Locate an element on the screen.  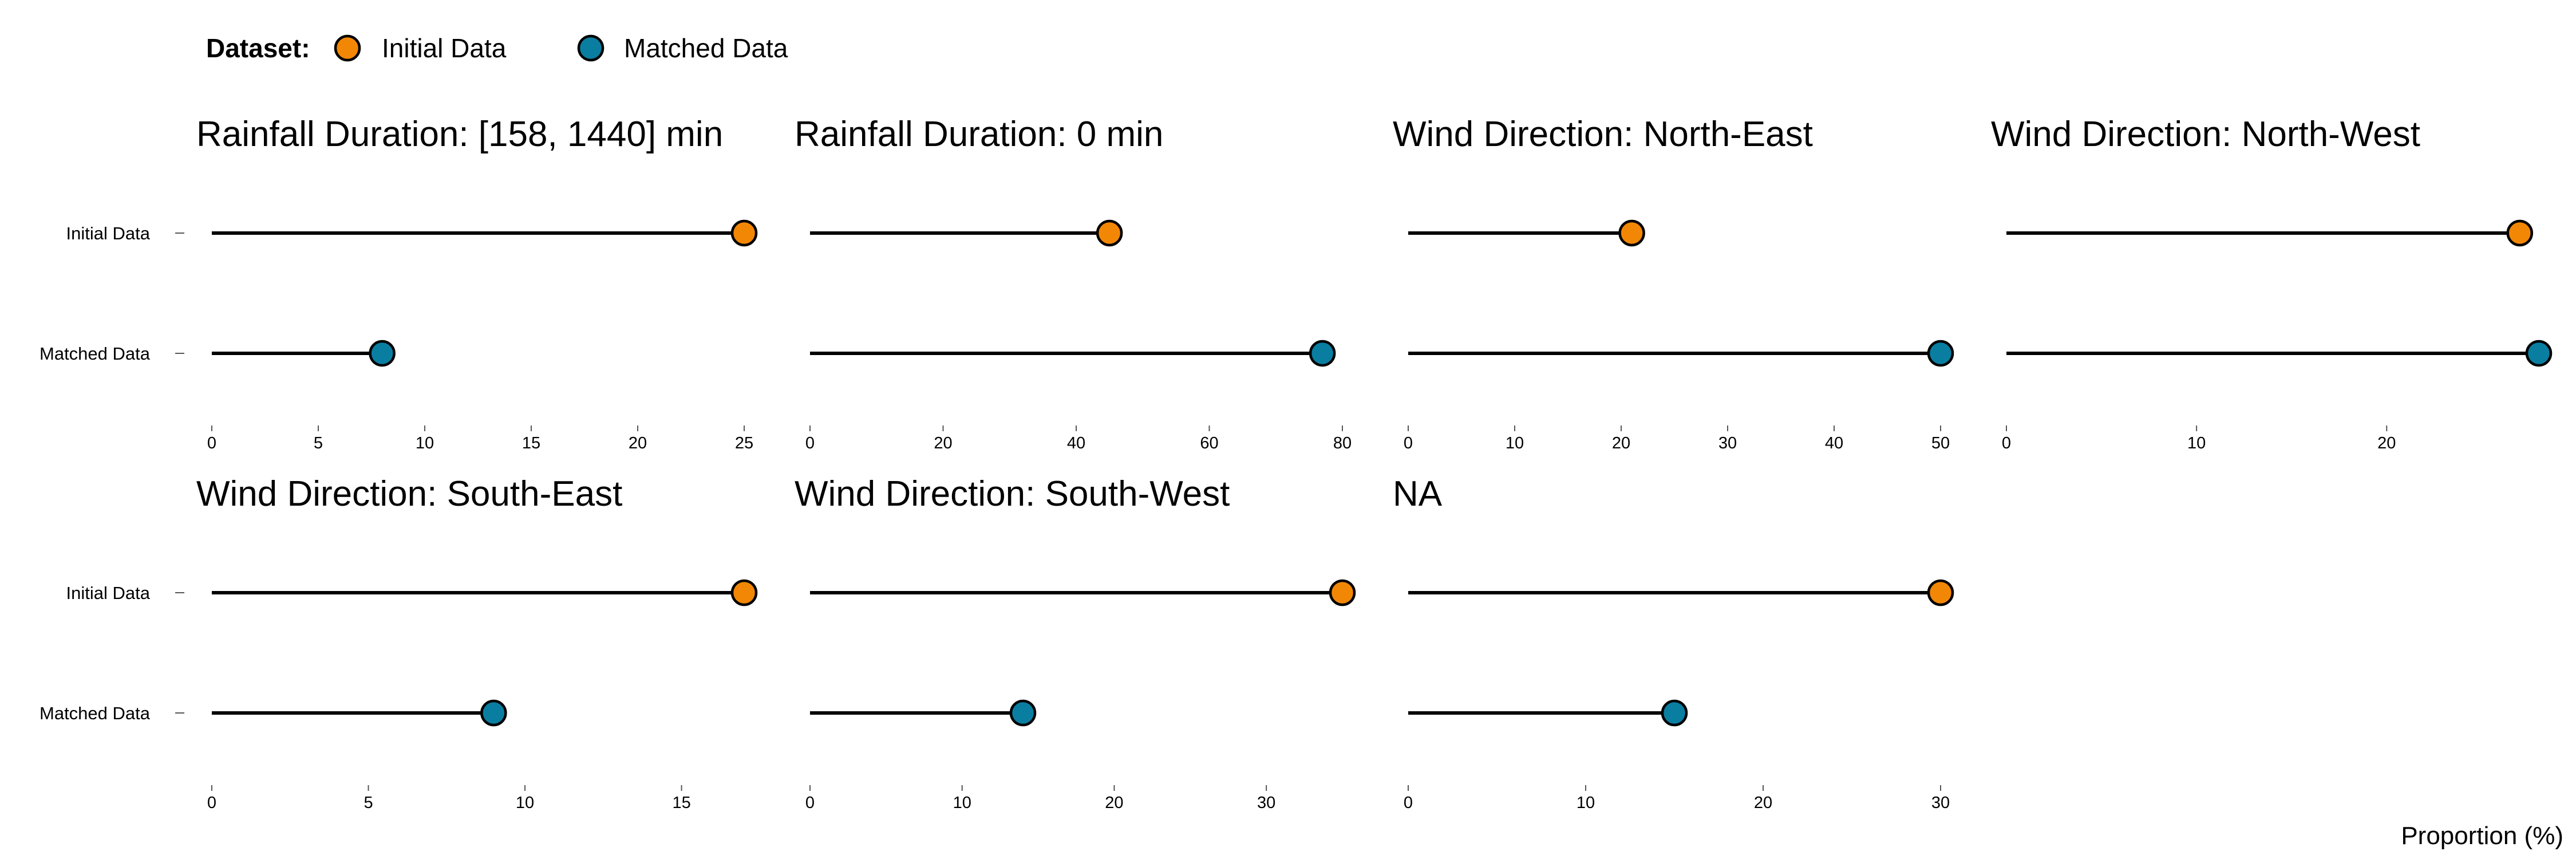
legend-label-initial-data: Initial Data is located at coordinates (444, 48).